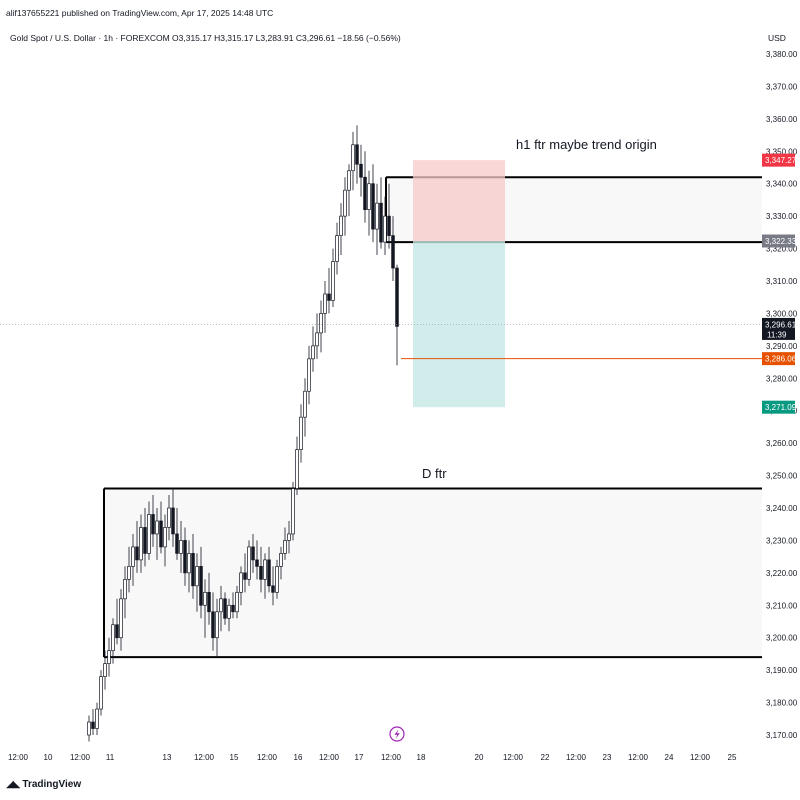 The width and height of the screenshot is (800, 800). Describe the element at coordinates (459, 324) in the screenshot. I see `take-profit-zone` at that location.